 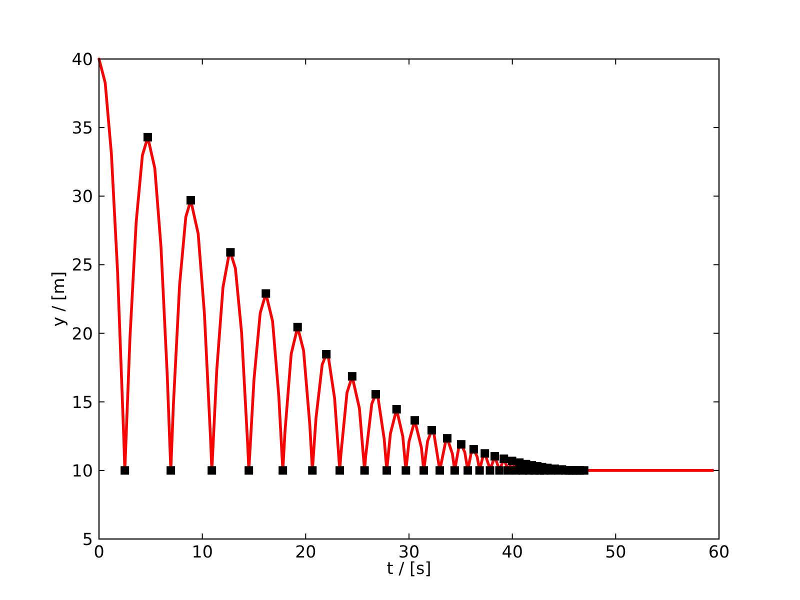 What do you see at coordinates (82, 334) in the screenshot?
I see `y-tick-label: 20` at bounding box center [82, 334].